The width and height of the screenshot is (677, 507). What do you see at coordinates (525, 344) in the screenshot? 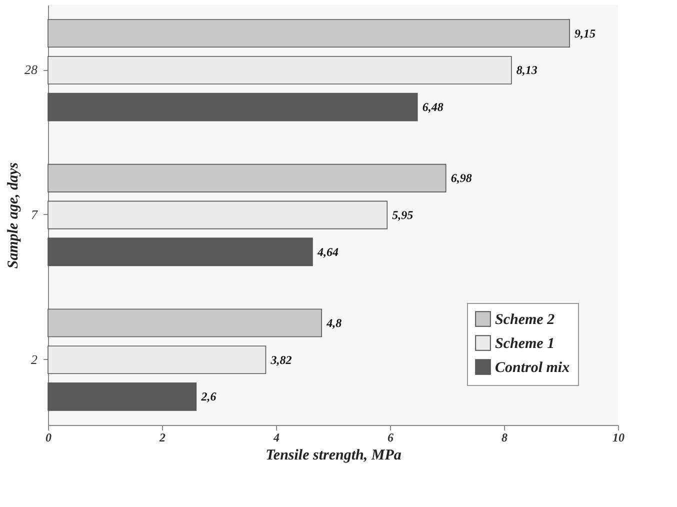
I see `legend-label: Scheme 1` at bounding box center [525, 344].